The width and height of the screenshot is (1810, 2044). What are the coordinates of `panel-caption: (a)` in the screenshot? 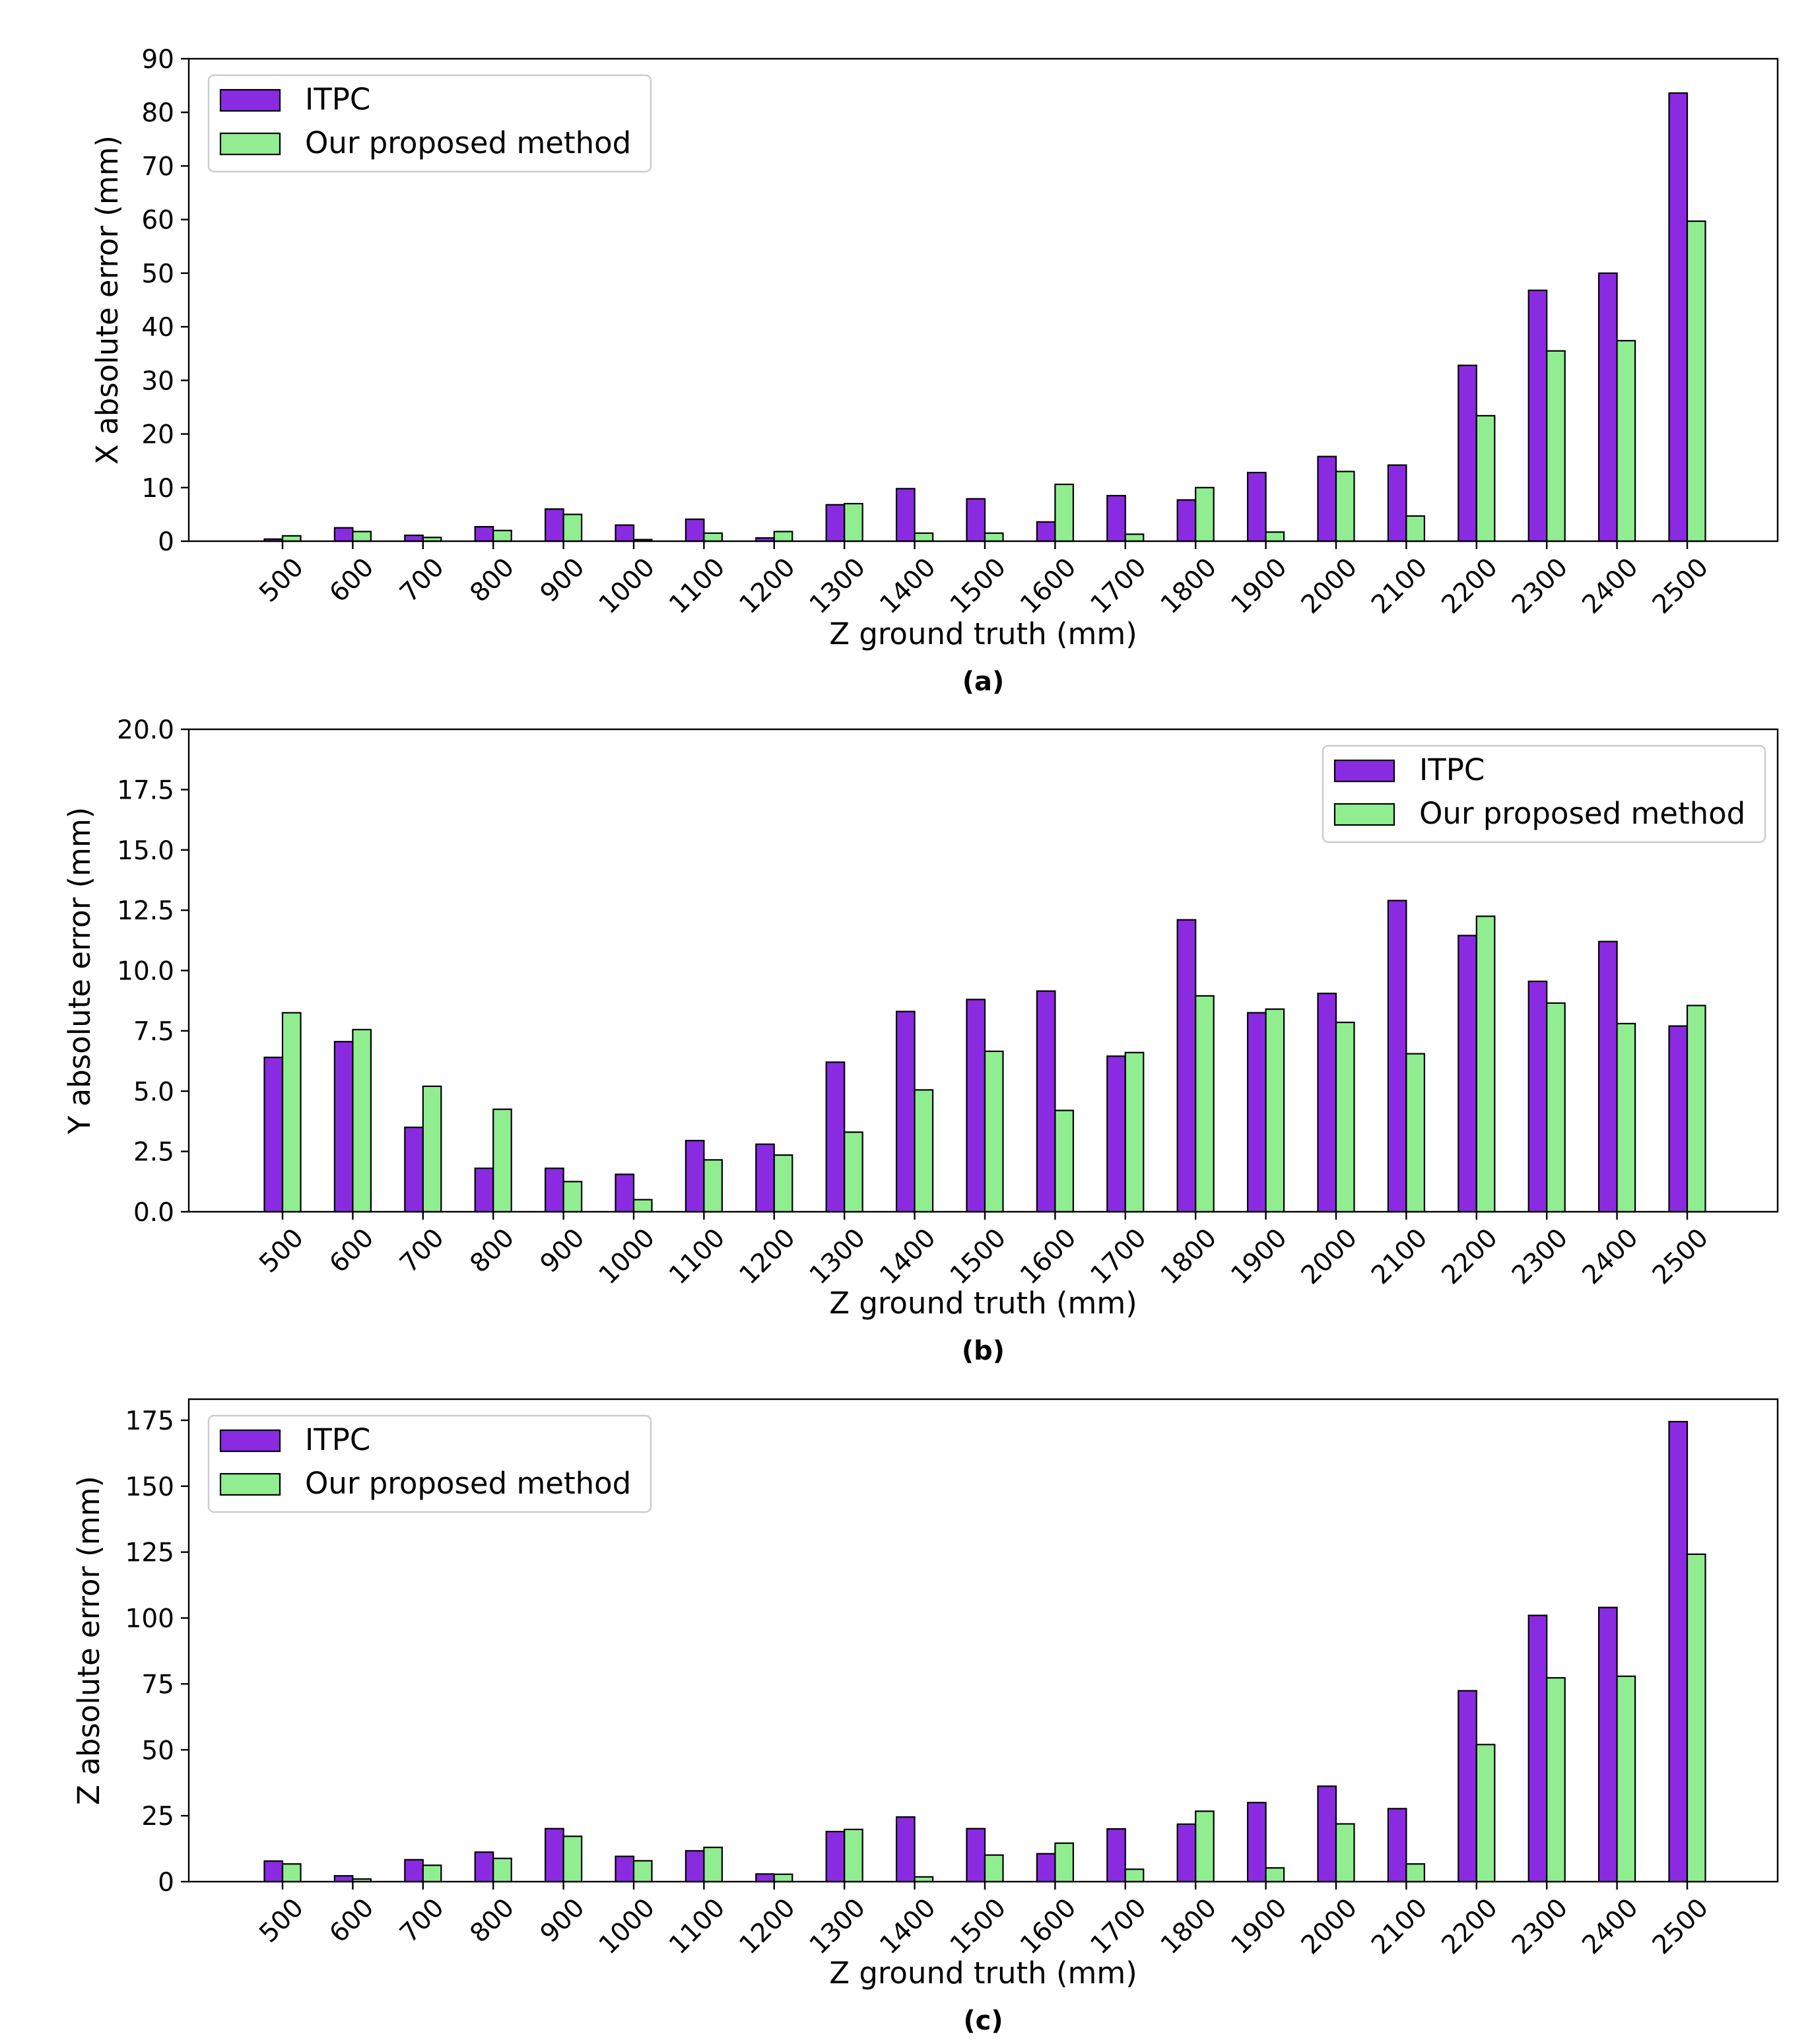 It's located at (983, 682).